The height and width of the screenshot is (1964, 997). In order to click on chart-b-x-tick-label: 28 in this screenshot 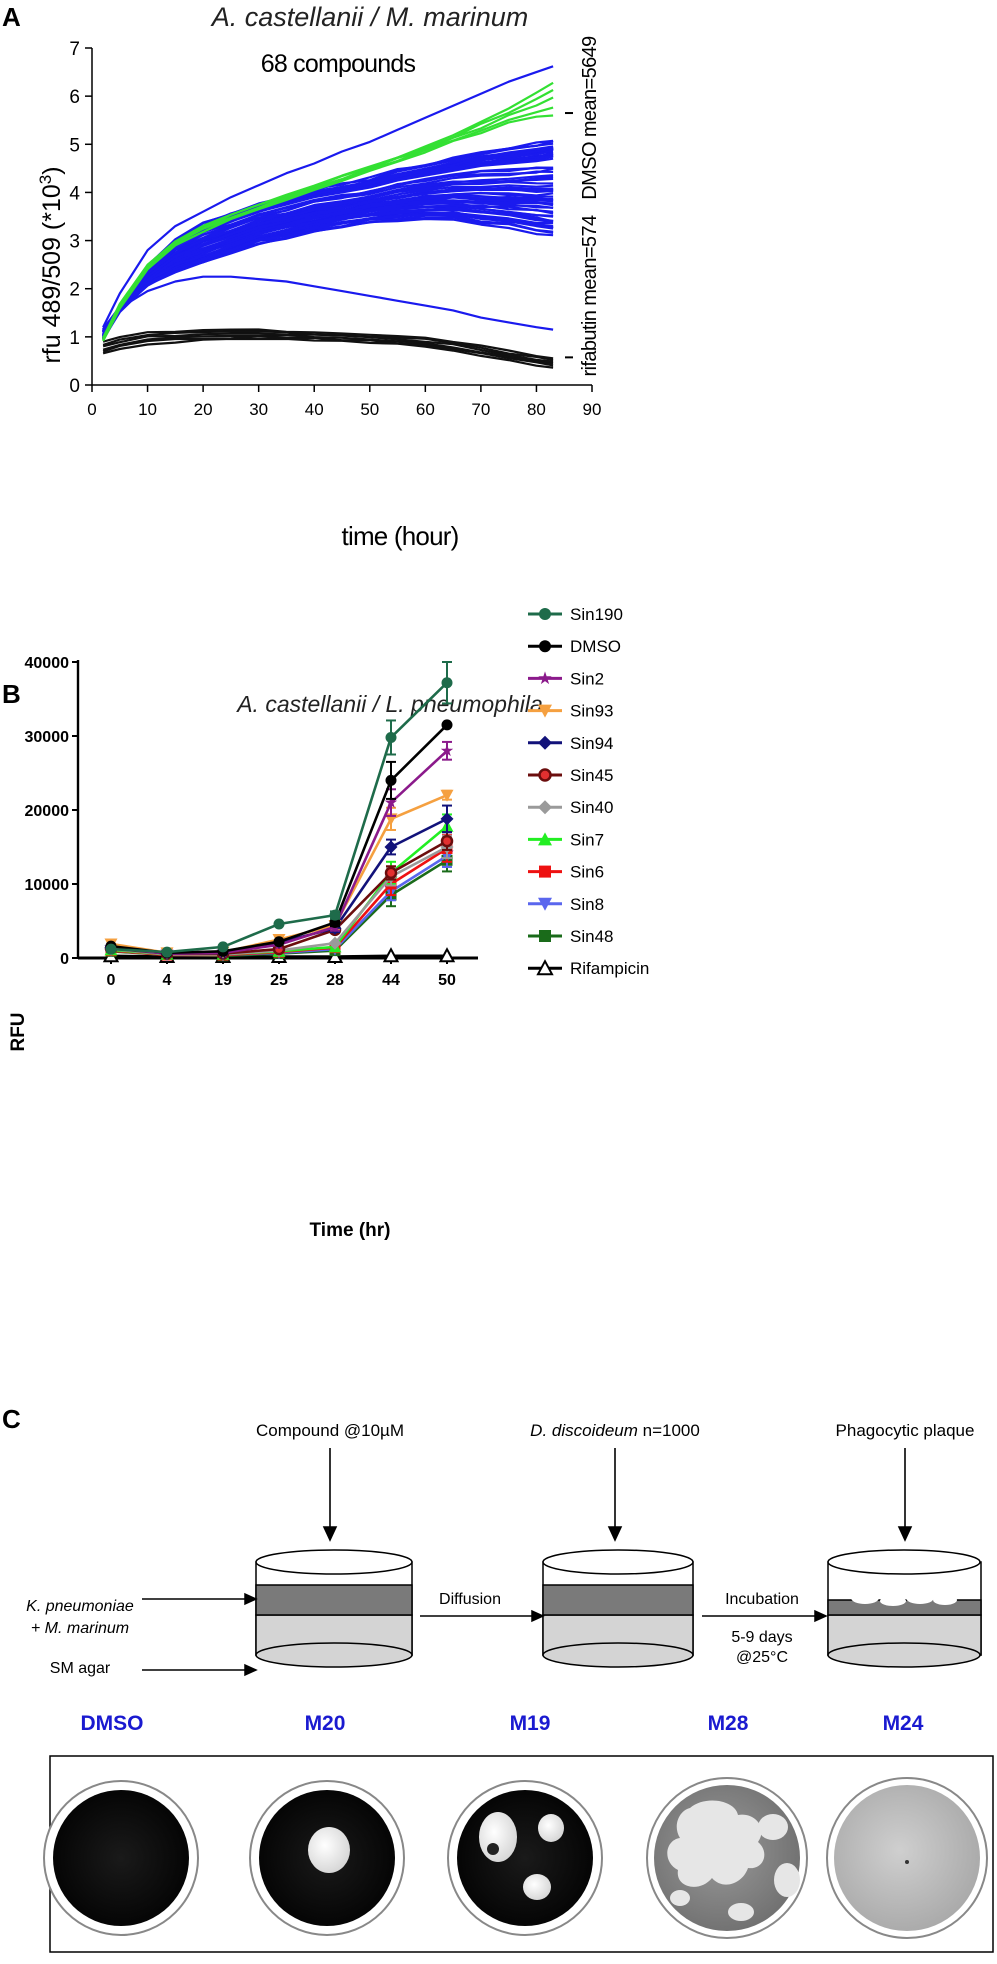, I will do `click(335, 980)`.